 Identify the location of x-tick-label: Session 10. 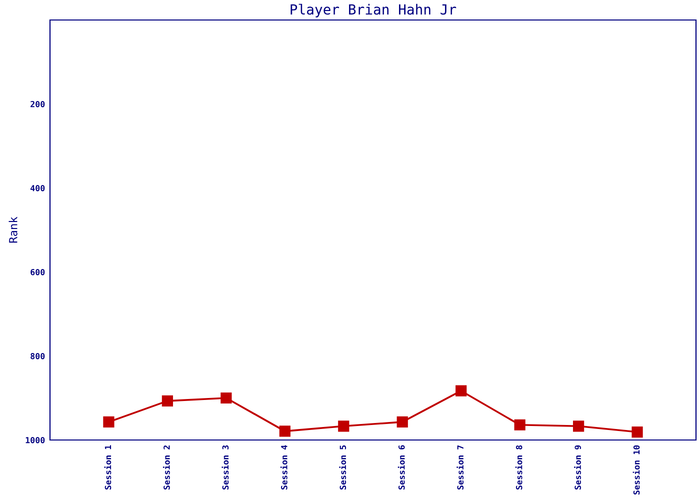
(636, 470).